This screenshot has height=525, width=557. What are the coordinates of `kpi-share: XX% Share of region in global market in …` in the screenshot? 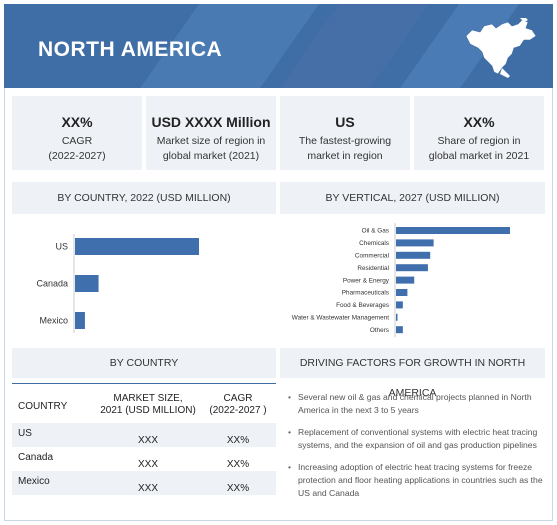 It's located at (479, 133).